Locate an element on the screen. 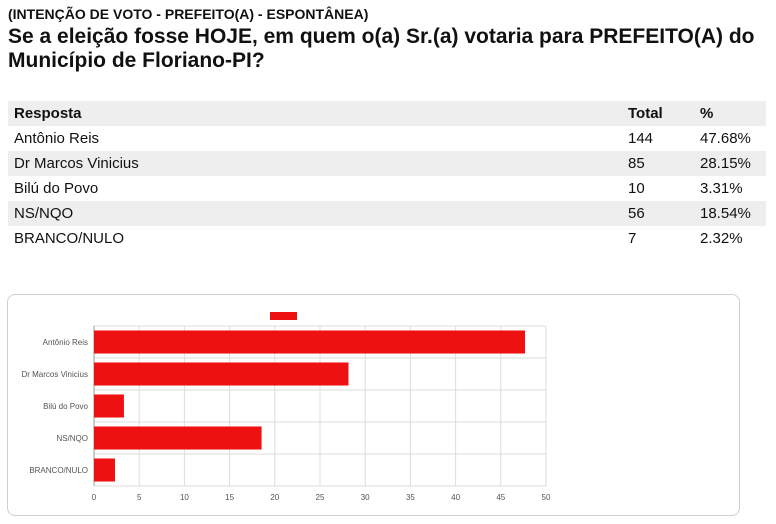 Image resolution: width=776 pixels, height=524 pixels. cell-percent: 3.31% is located at coordinates (721, 188).